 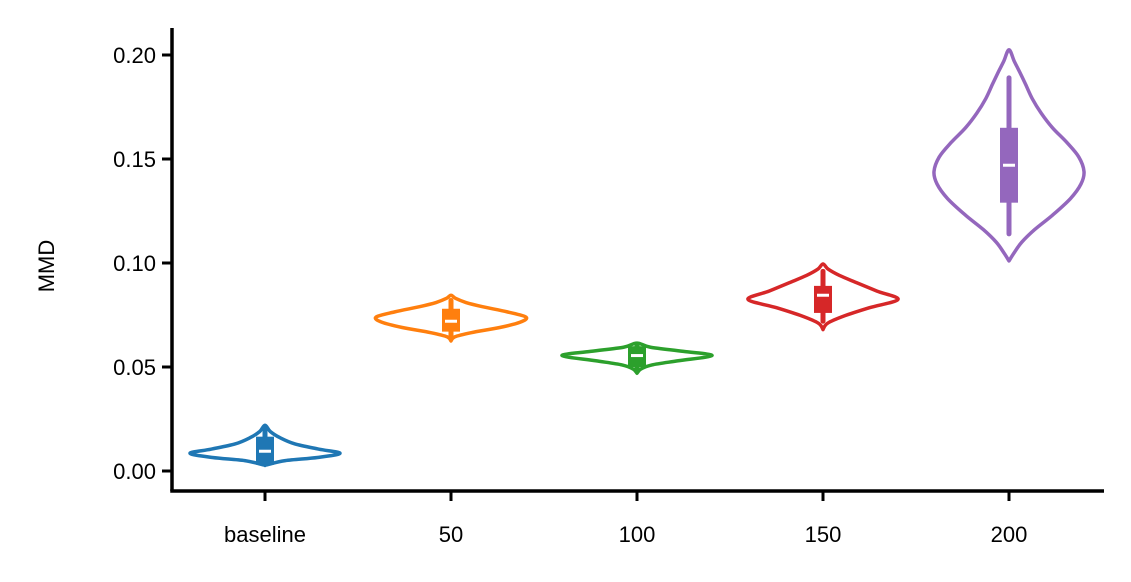 I want to click on y-tick-label: 0.10, so click(x=134, y=263).